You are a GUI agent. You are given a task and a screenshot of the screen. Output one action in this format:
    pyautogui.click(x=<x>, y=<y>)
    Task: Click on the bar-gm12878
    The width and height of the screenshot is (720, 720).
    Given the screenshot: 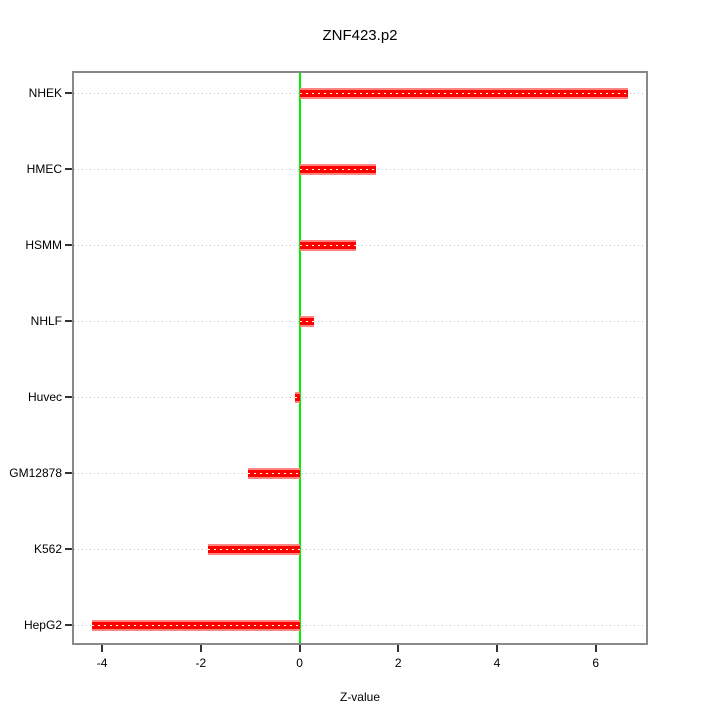 What is the action you would take?
    pyautogui.click(x=273, y=473)
    